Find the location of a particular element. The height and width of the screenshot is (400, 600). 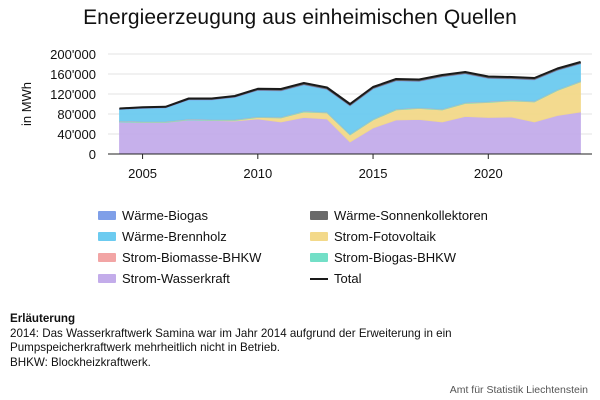

footnote-heading: Erläuterung is located at coordinates (43, 318).